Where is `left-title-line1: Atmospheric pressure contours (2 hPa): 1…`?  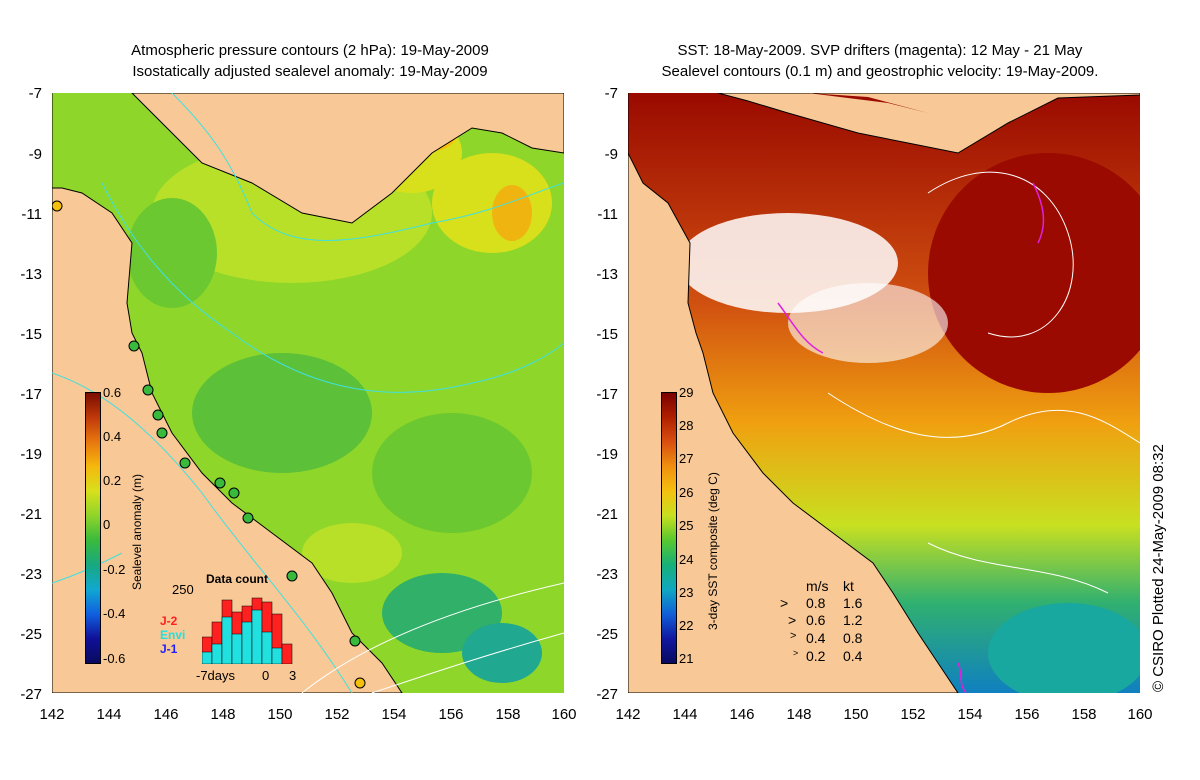
left-title-line1: Atmospheric pressure contours (2 hPa): 1… is located at coordinates (310, 50).